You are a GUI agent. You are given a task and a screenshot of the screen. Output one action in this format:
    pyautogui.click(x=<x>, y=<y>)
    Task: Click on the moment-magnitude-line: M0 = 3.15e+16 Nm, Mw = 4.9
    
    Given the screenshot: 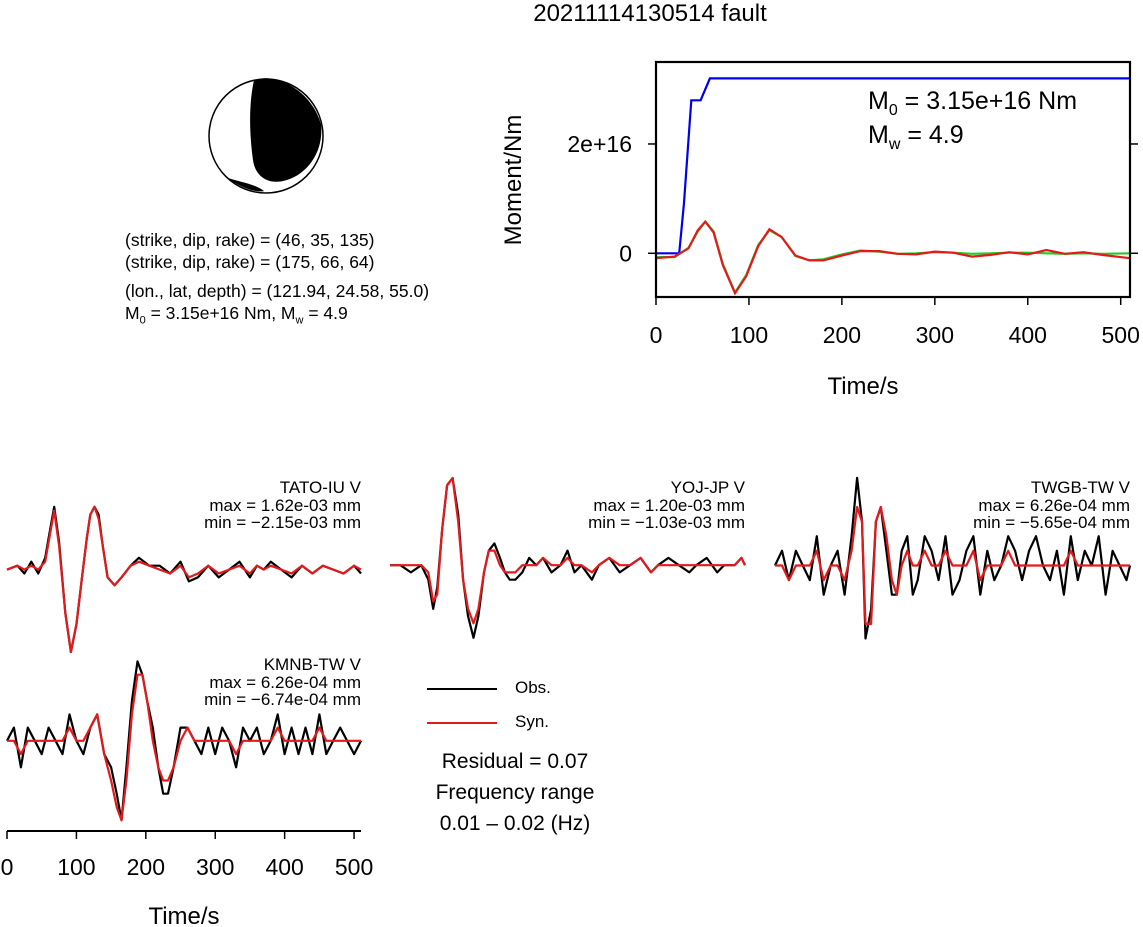 What is the action you would take?
    pyautogui.click(x=236, y=315)
    